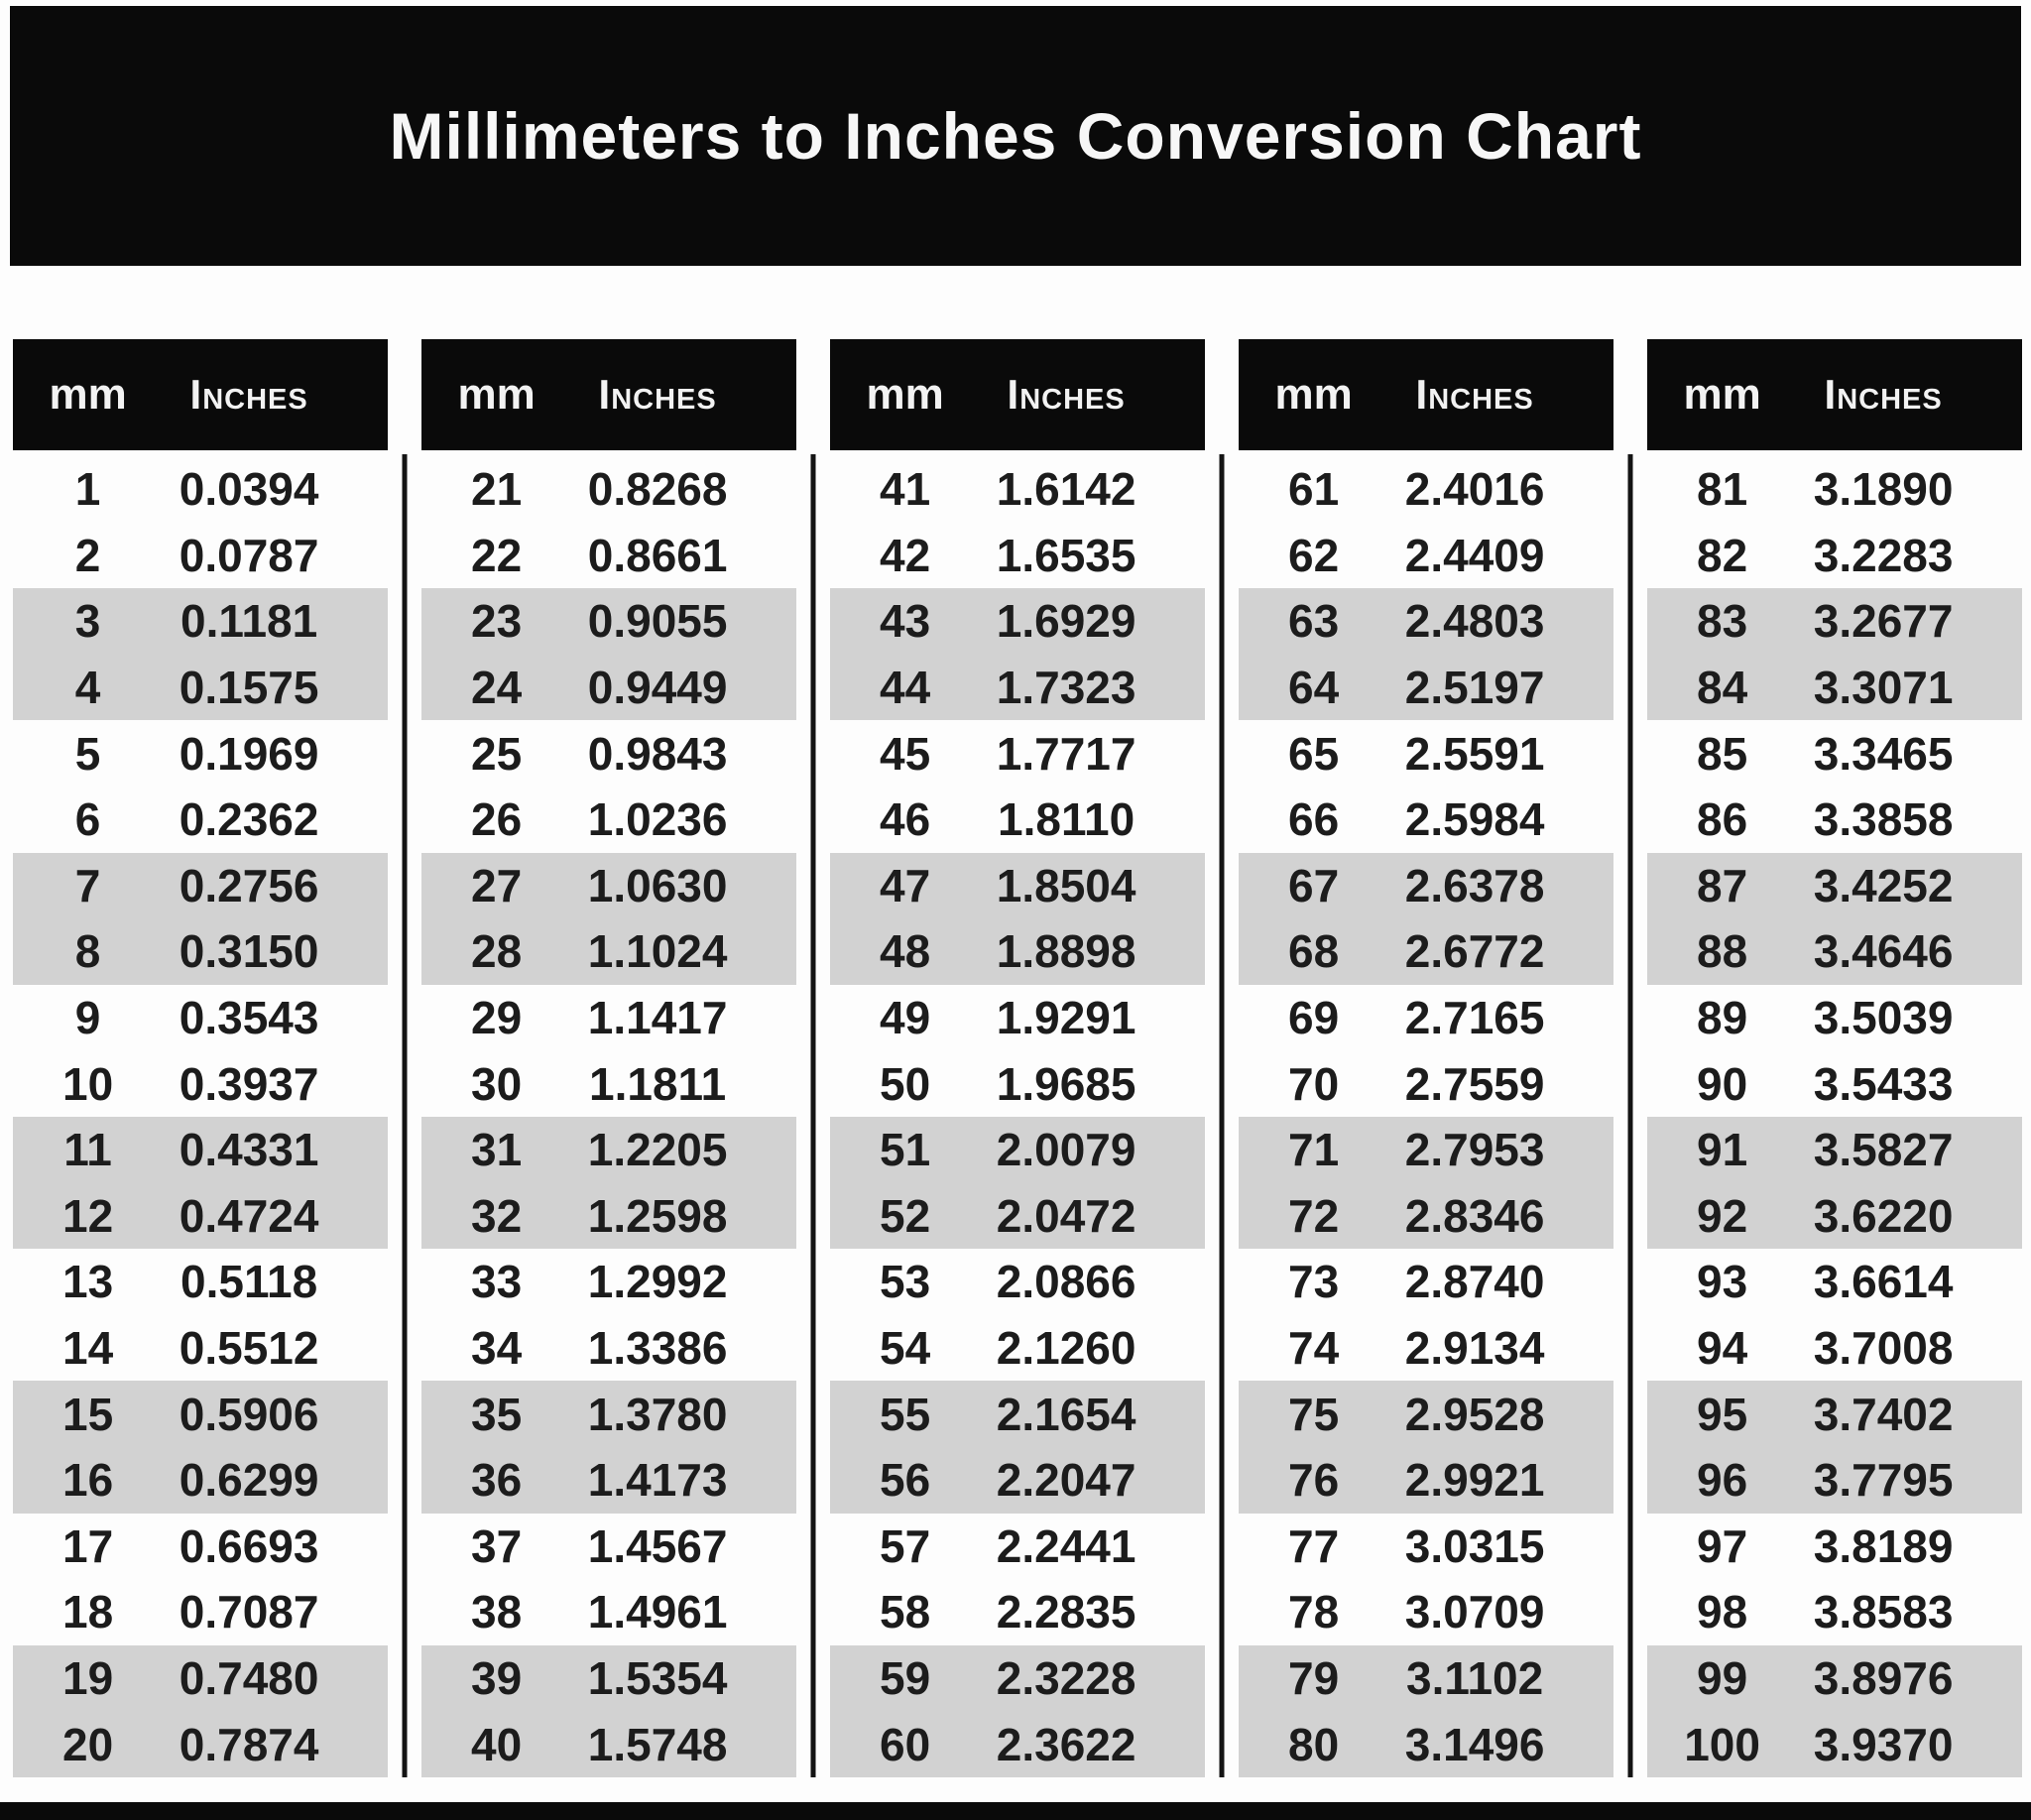 The image size is (2031, 1820). I want to click on inches-cell: 2.6378, so click(1474, 885).